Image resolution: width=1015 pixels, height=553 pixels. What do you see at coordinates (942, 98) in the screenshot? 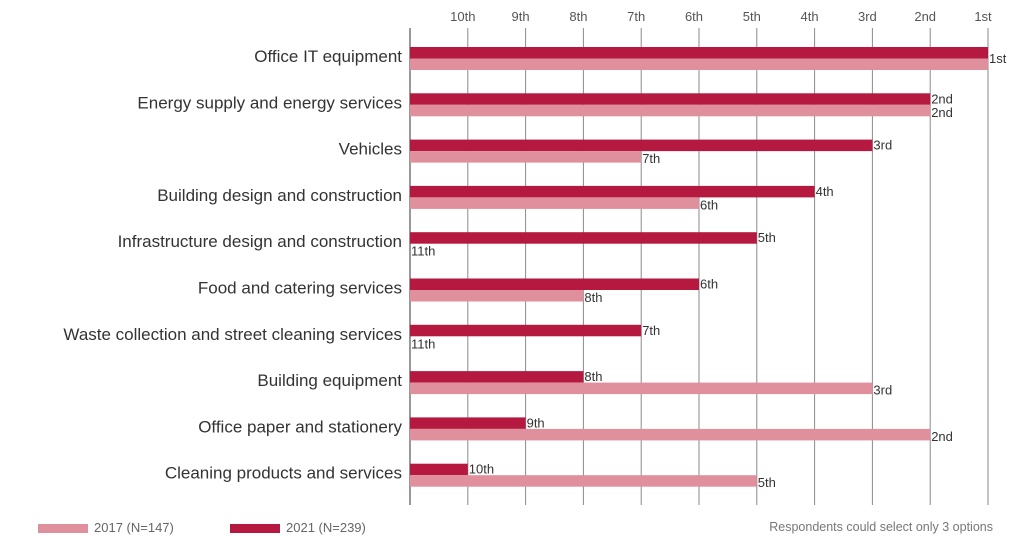
I see `value-label-2021-energy-supply-and-energy-services: 2nd` at bounding box center [942, 98].